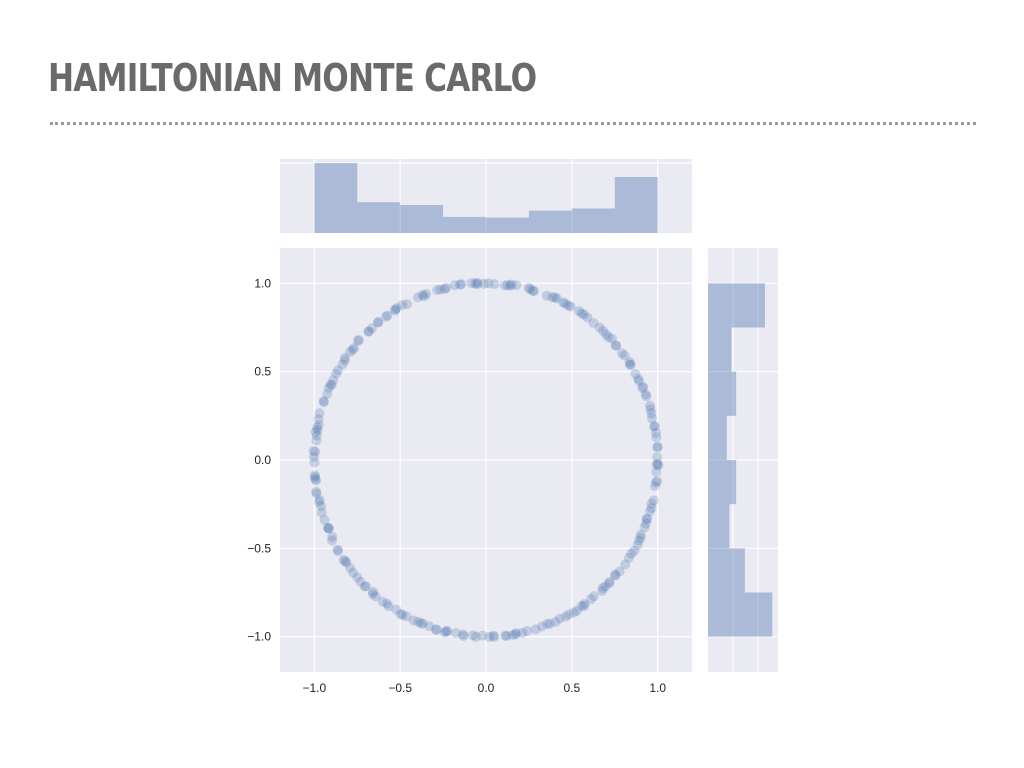 Image resolution: width=1024 pixels, height=768 pixels. Describe the element at coordinates (379, 217) in the screenshot. I see `x-histogram-bar` at that location.